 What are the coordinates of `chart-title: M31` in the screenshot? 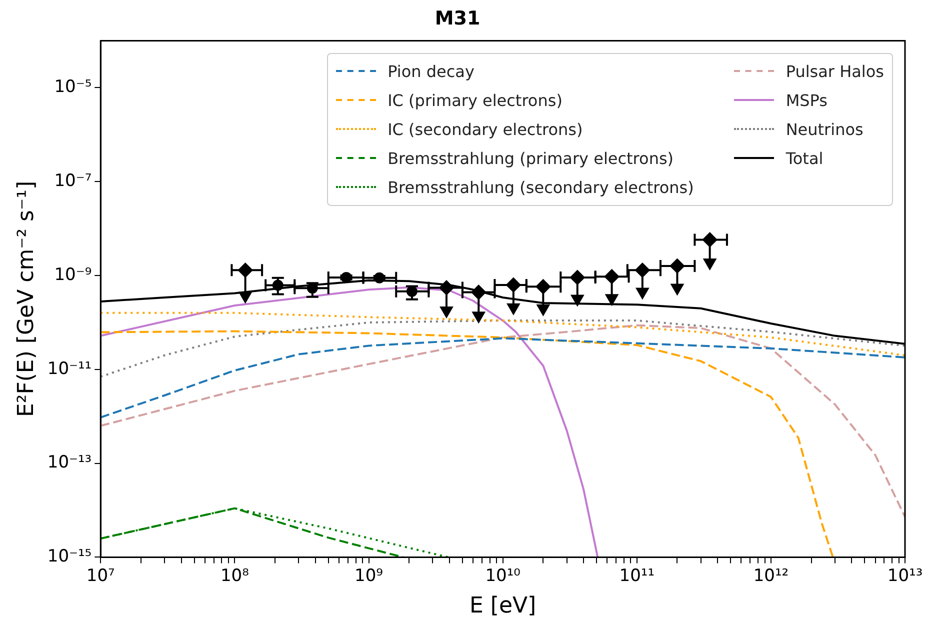 It's located at (457, 18).